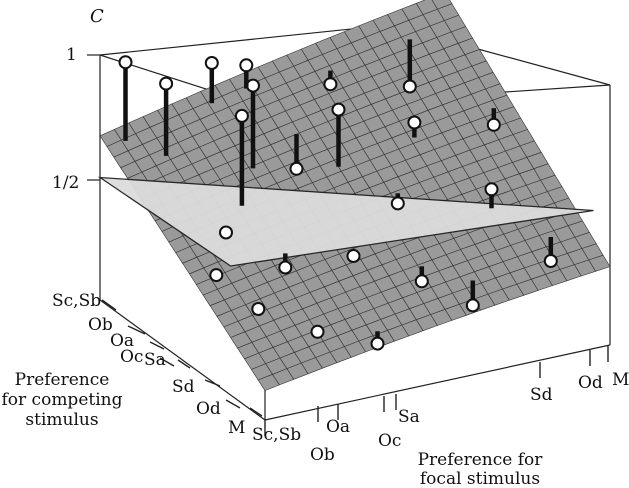 This screenshot has height=488, width=629. Describe the element at coordinates (122, 341) in the screenshot. I see `competing-tick-label: Oa` at that location.